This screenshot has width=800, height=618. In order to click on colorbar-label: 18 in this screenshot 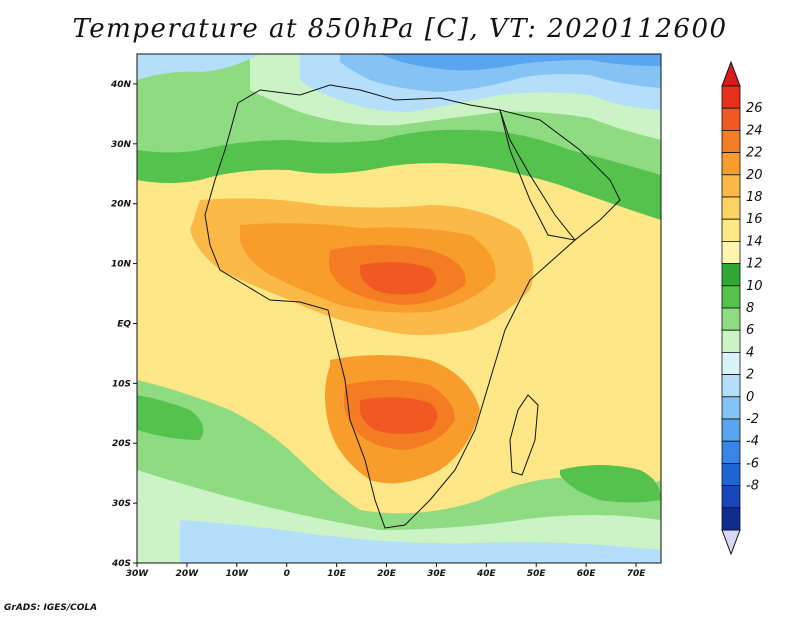, I will do `click(754, 197)`.